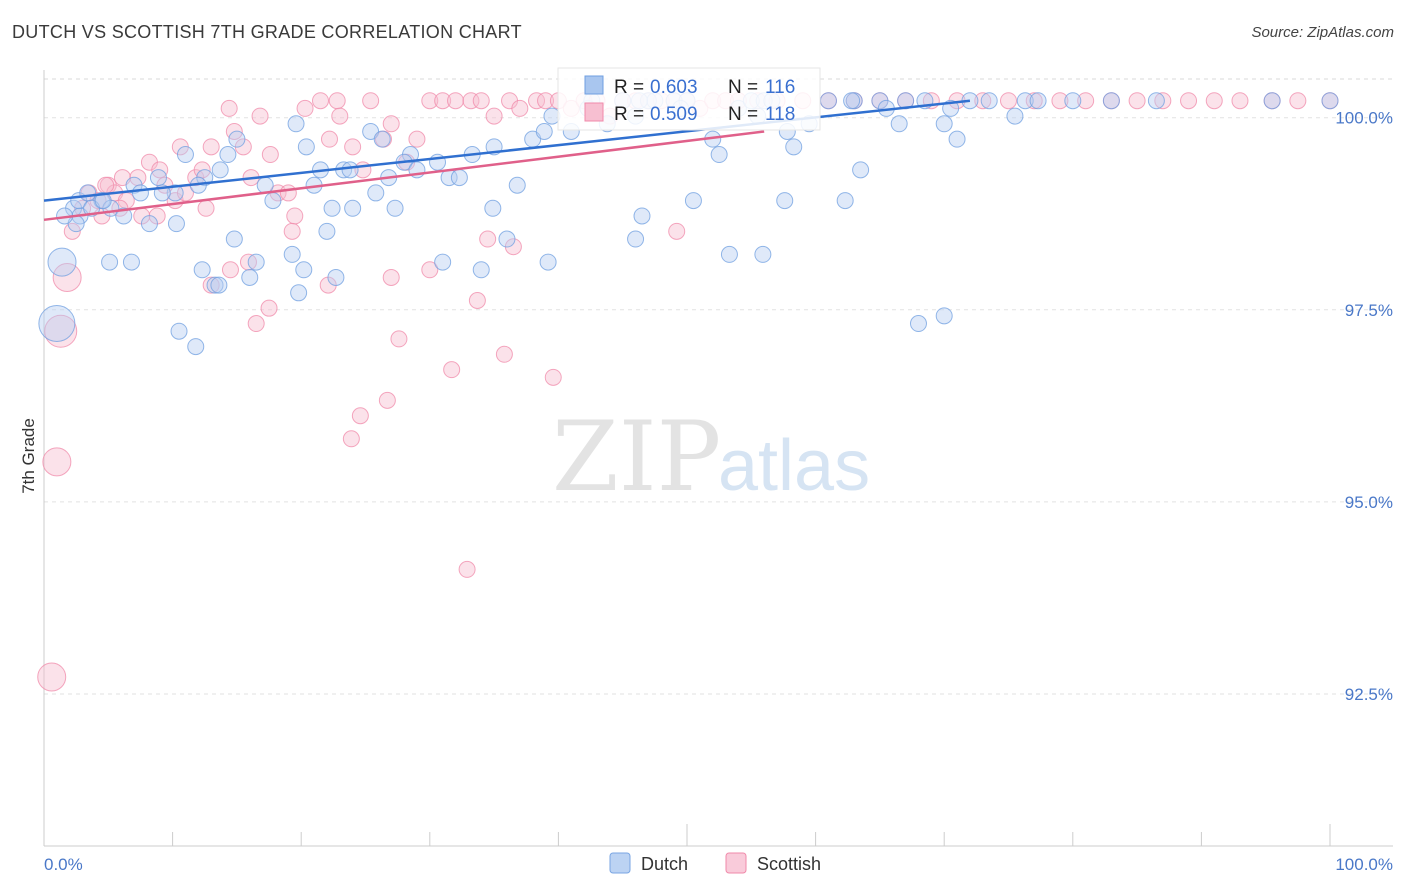 This screenshot has height=892, width=1406. What do you see at coordinates (1364, 406) in the screenshot?
I see `y-tick-labels: 100.0% 97.5% 95.0% 92.5%` at bounding box center [1364, 406].